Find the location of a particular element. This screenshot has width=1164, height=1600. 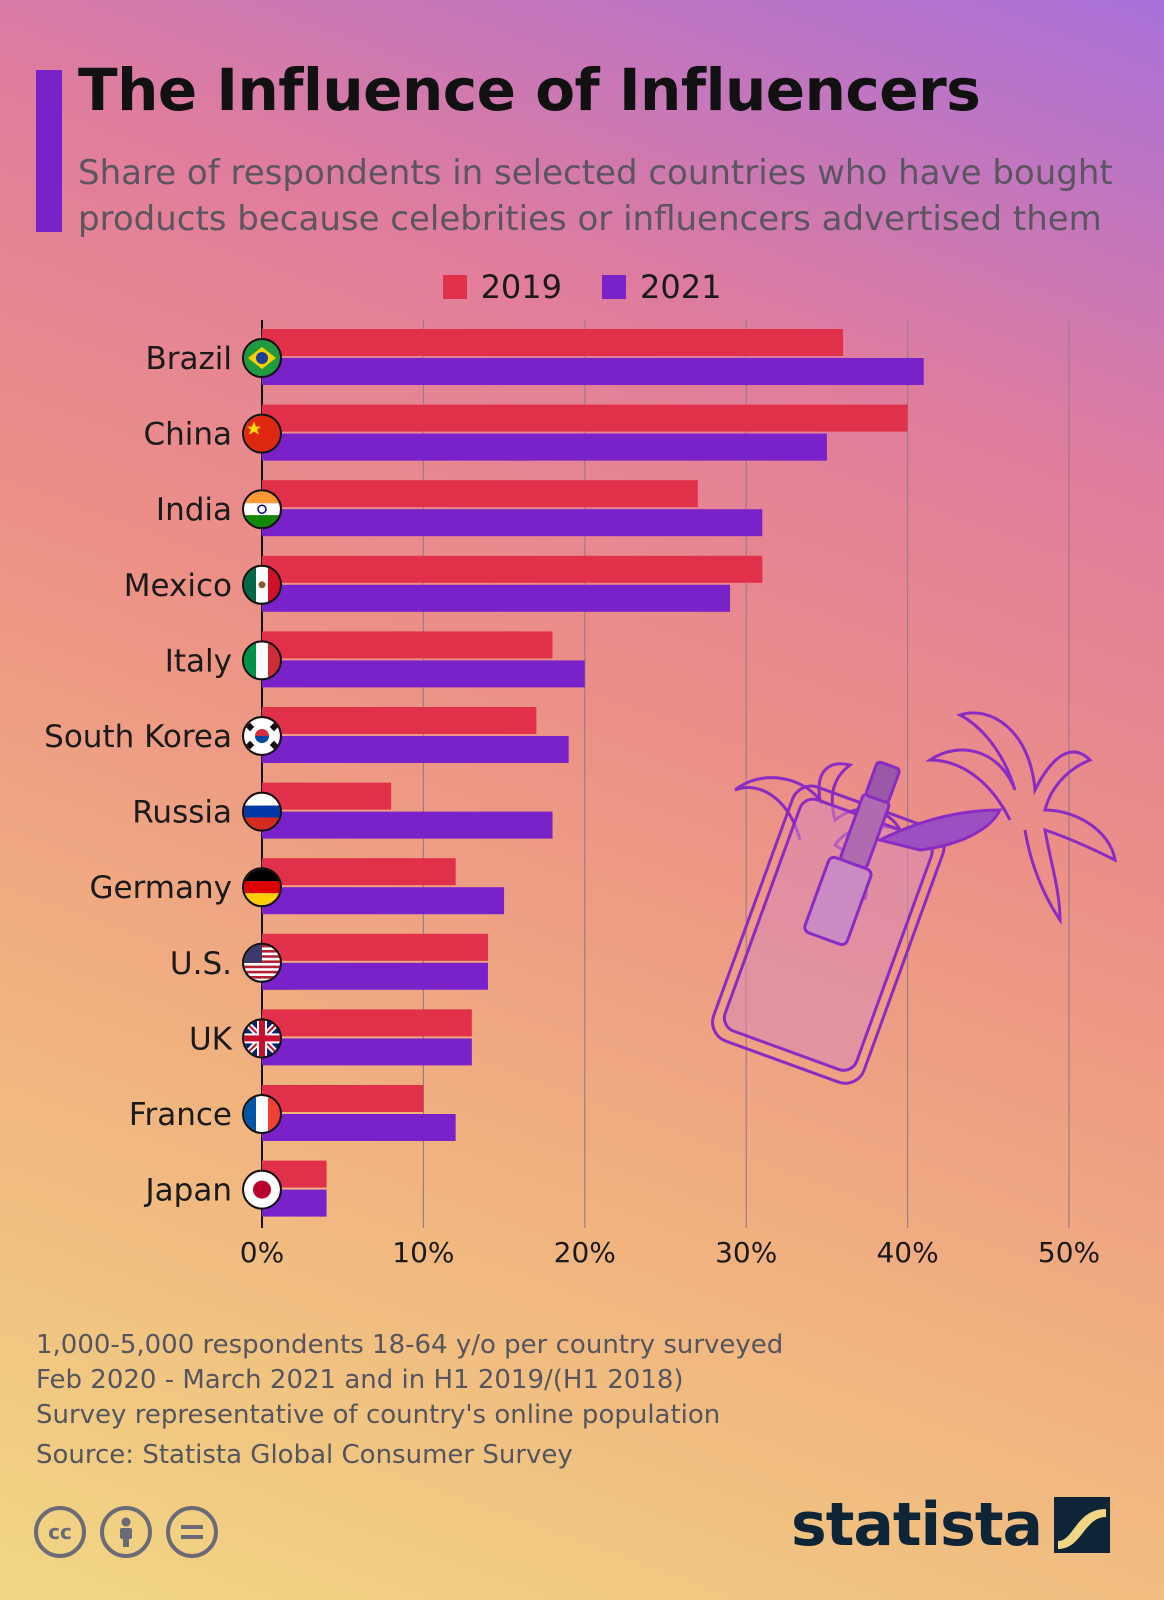

category-label: U.S. is located at coordinates (201, 964).